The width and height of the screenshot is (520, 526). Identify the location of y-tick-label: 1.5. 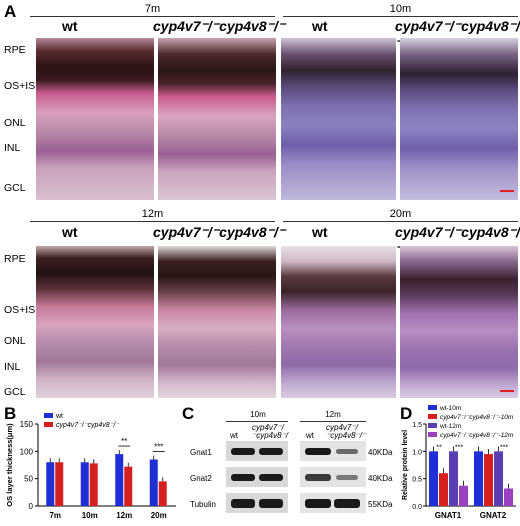
(417, 425).